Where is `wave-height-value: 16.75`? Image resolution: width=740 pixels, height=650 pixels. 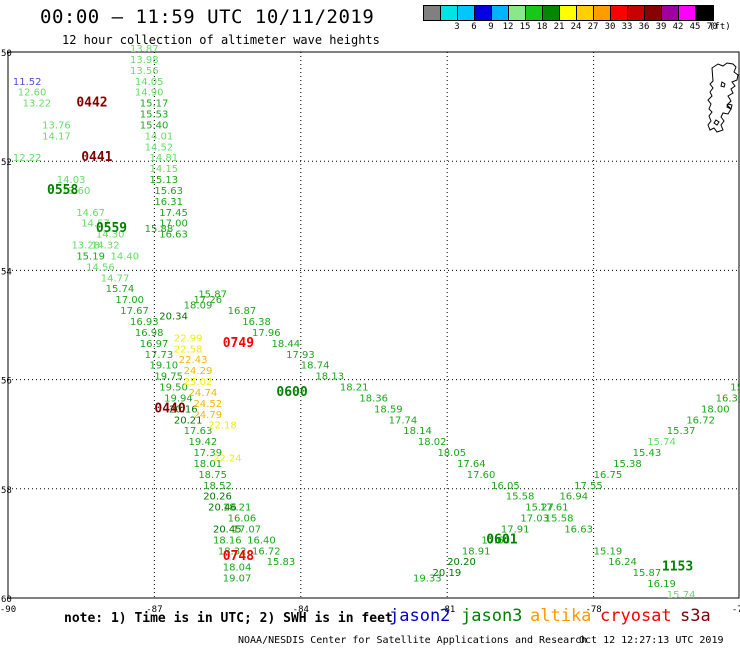
wave-height-value: 16.75 is located at coordinates (608, 475).